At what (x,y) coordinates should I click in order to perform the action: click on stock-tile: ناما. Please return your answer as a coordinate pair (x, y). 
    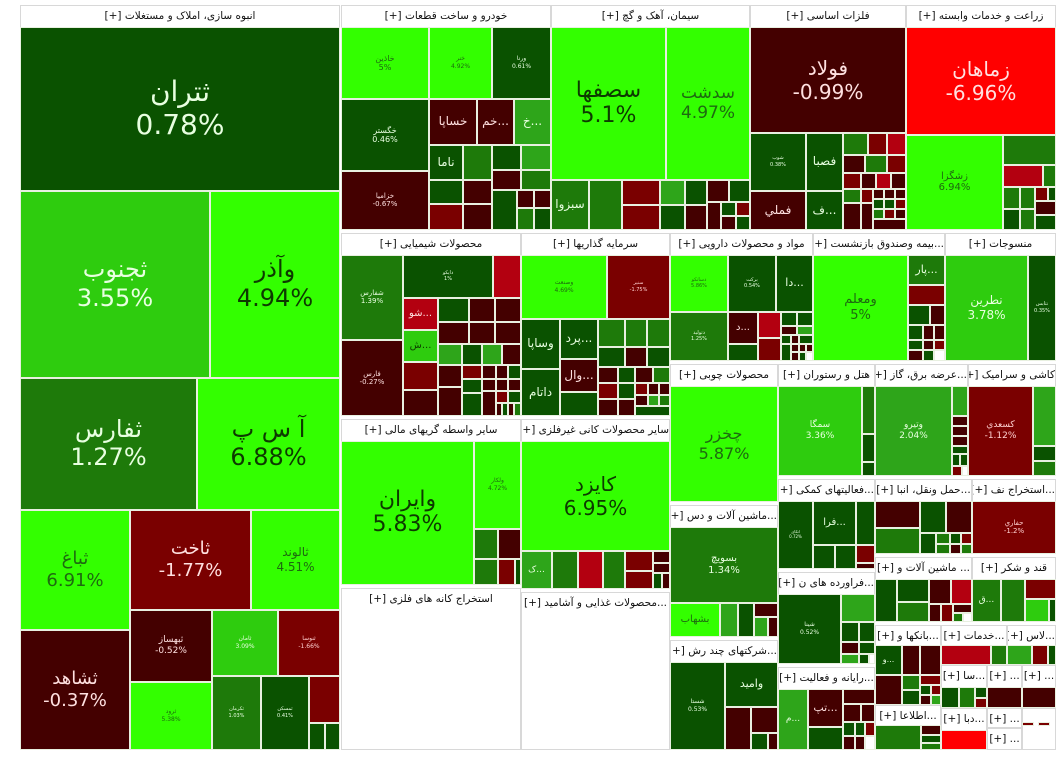
    Looking at the image, I should click on (446, 162).